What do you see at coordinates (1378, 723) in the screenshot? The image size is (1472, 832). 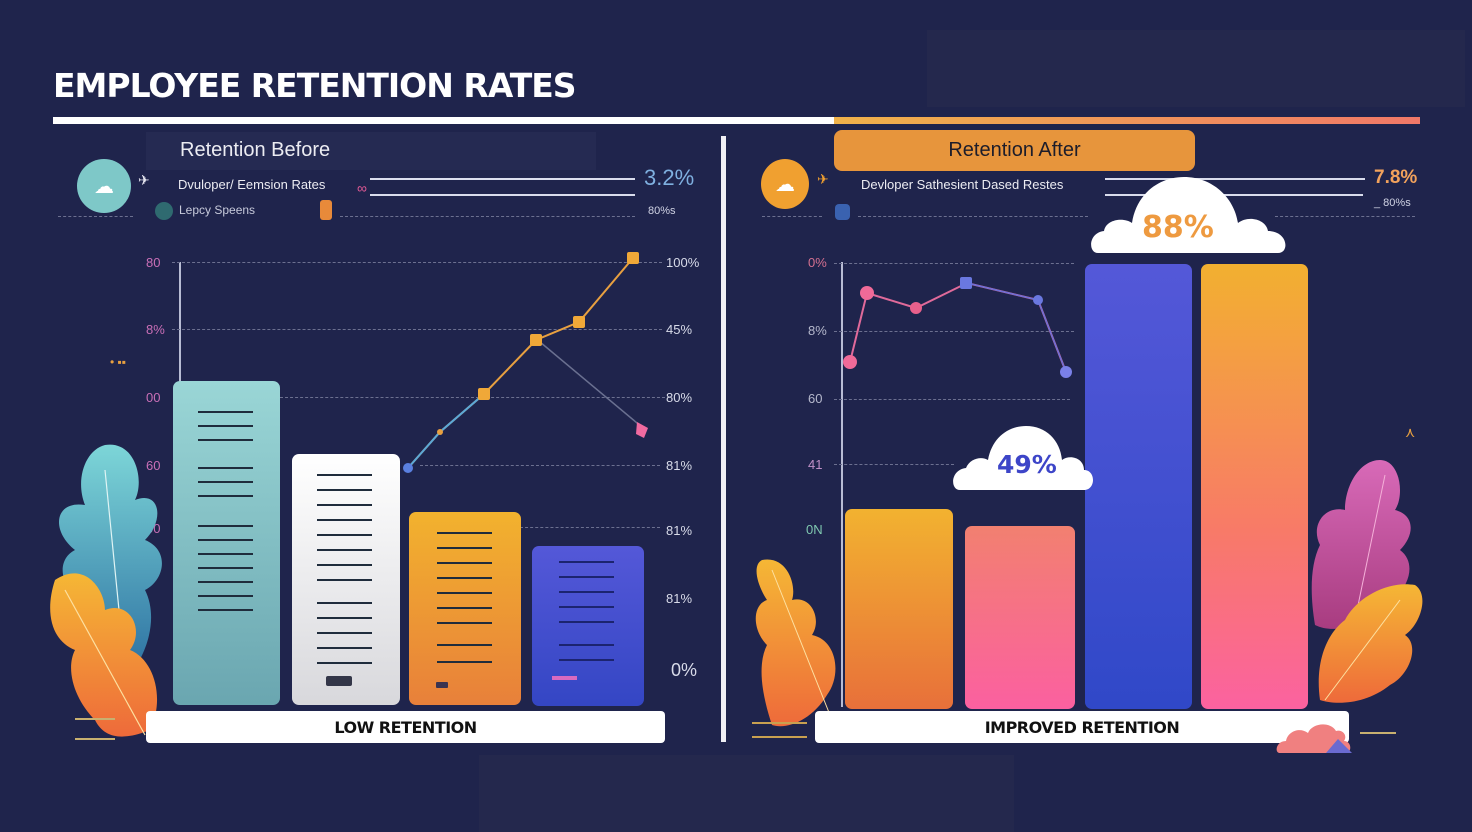 I see `pen-decoration` at bounding box center [1378, 723].